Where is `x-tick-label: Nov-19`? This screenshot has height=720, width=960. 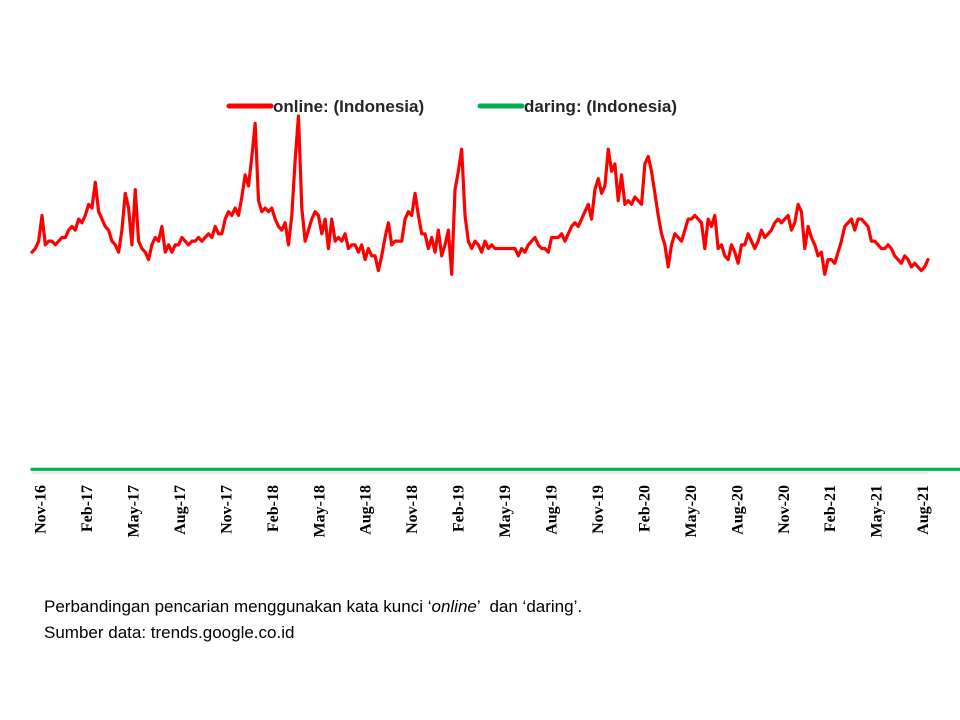 x-tick-label: Nov-19 is located at coordinates (598, 509).